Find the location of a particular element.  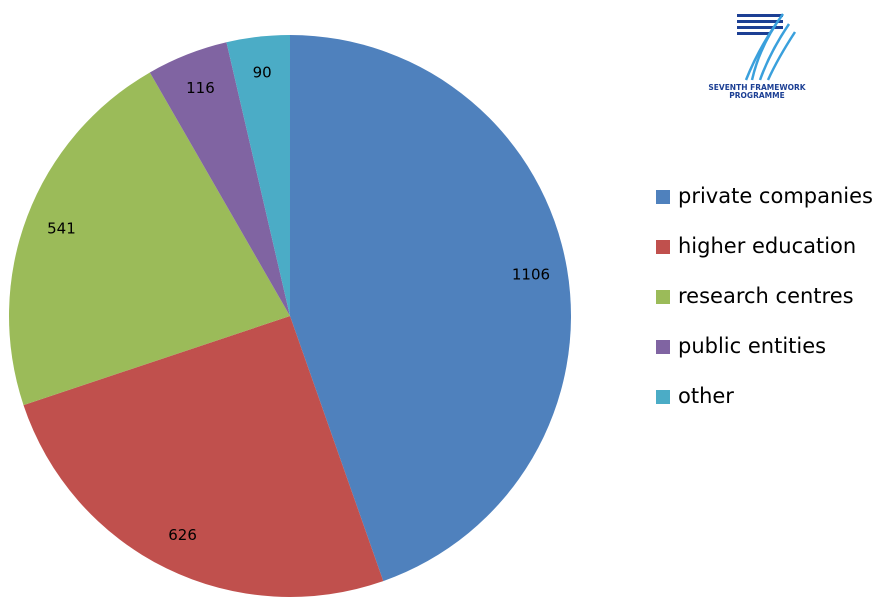

logo-text: PROGRAMME is located at coordinates (756, 95).